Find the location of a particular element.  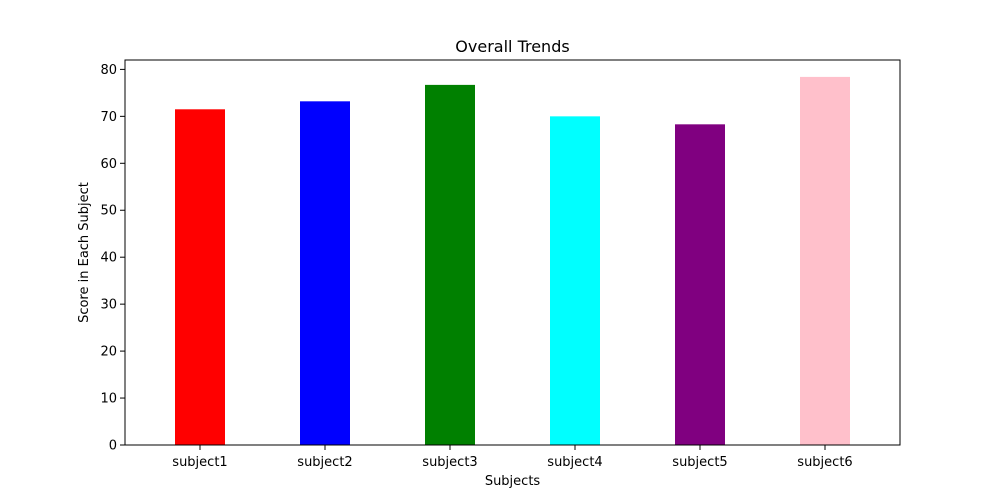

chart-title: Overall Trends is located at coordinates (512, 46).